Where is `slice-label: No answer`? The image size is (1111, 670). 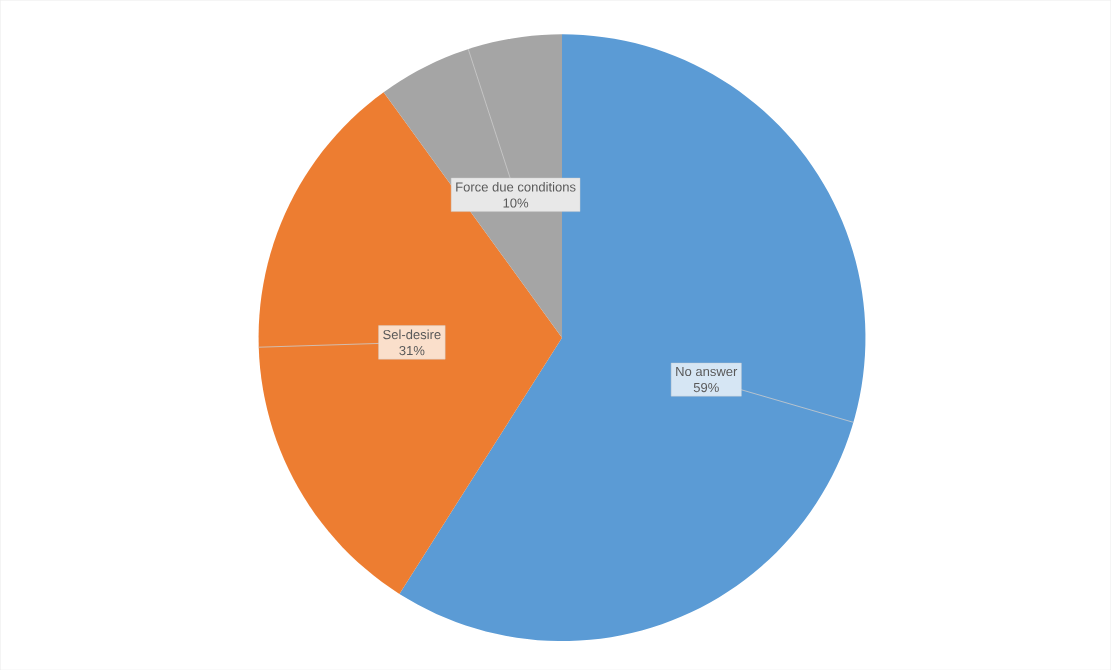 slice-label: No answer is located at coordinates (707, 371).